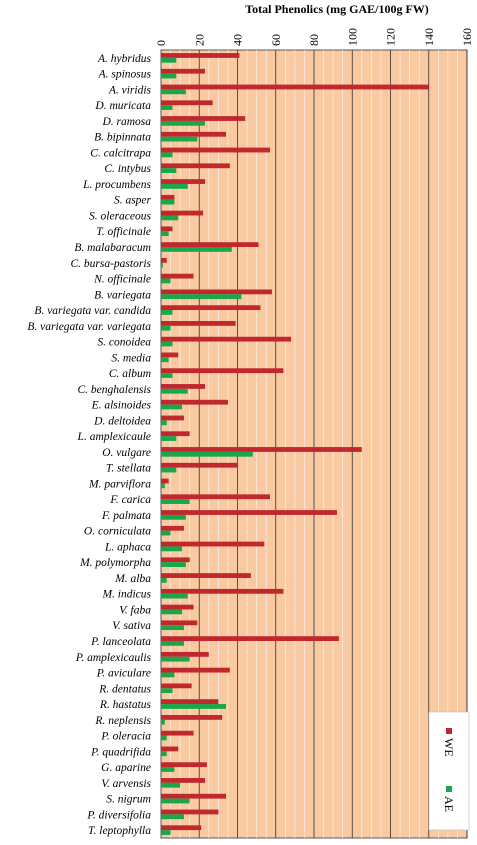  Describe the element at coordinates (161, 43) in the screenshot. I see `x-tick-label: 0` at that location.